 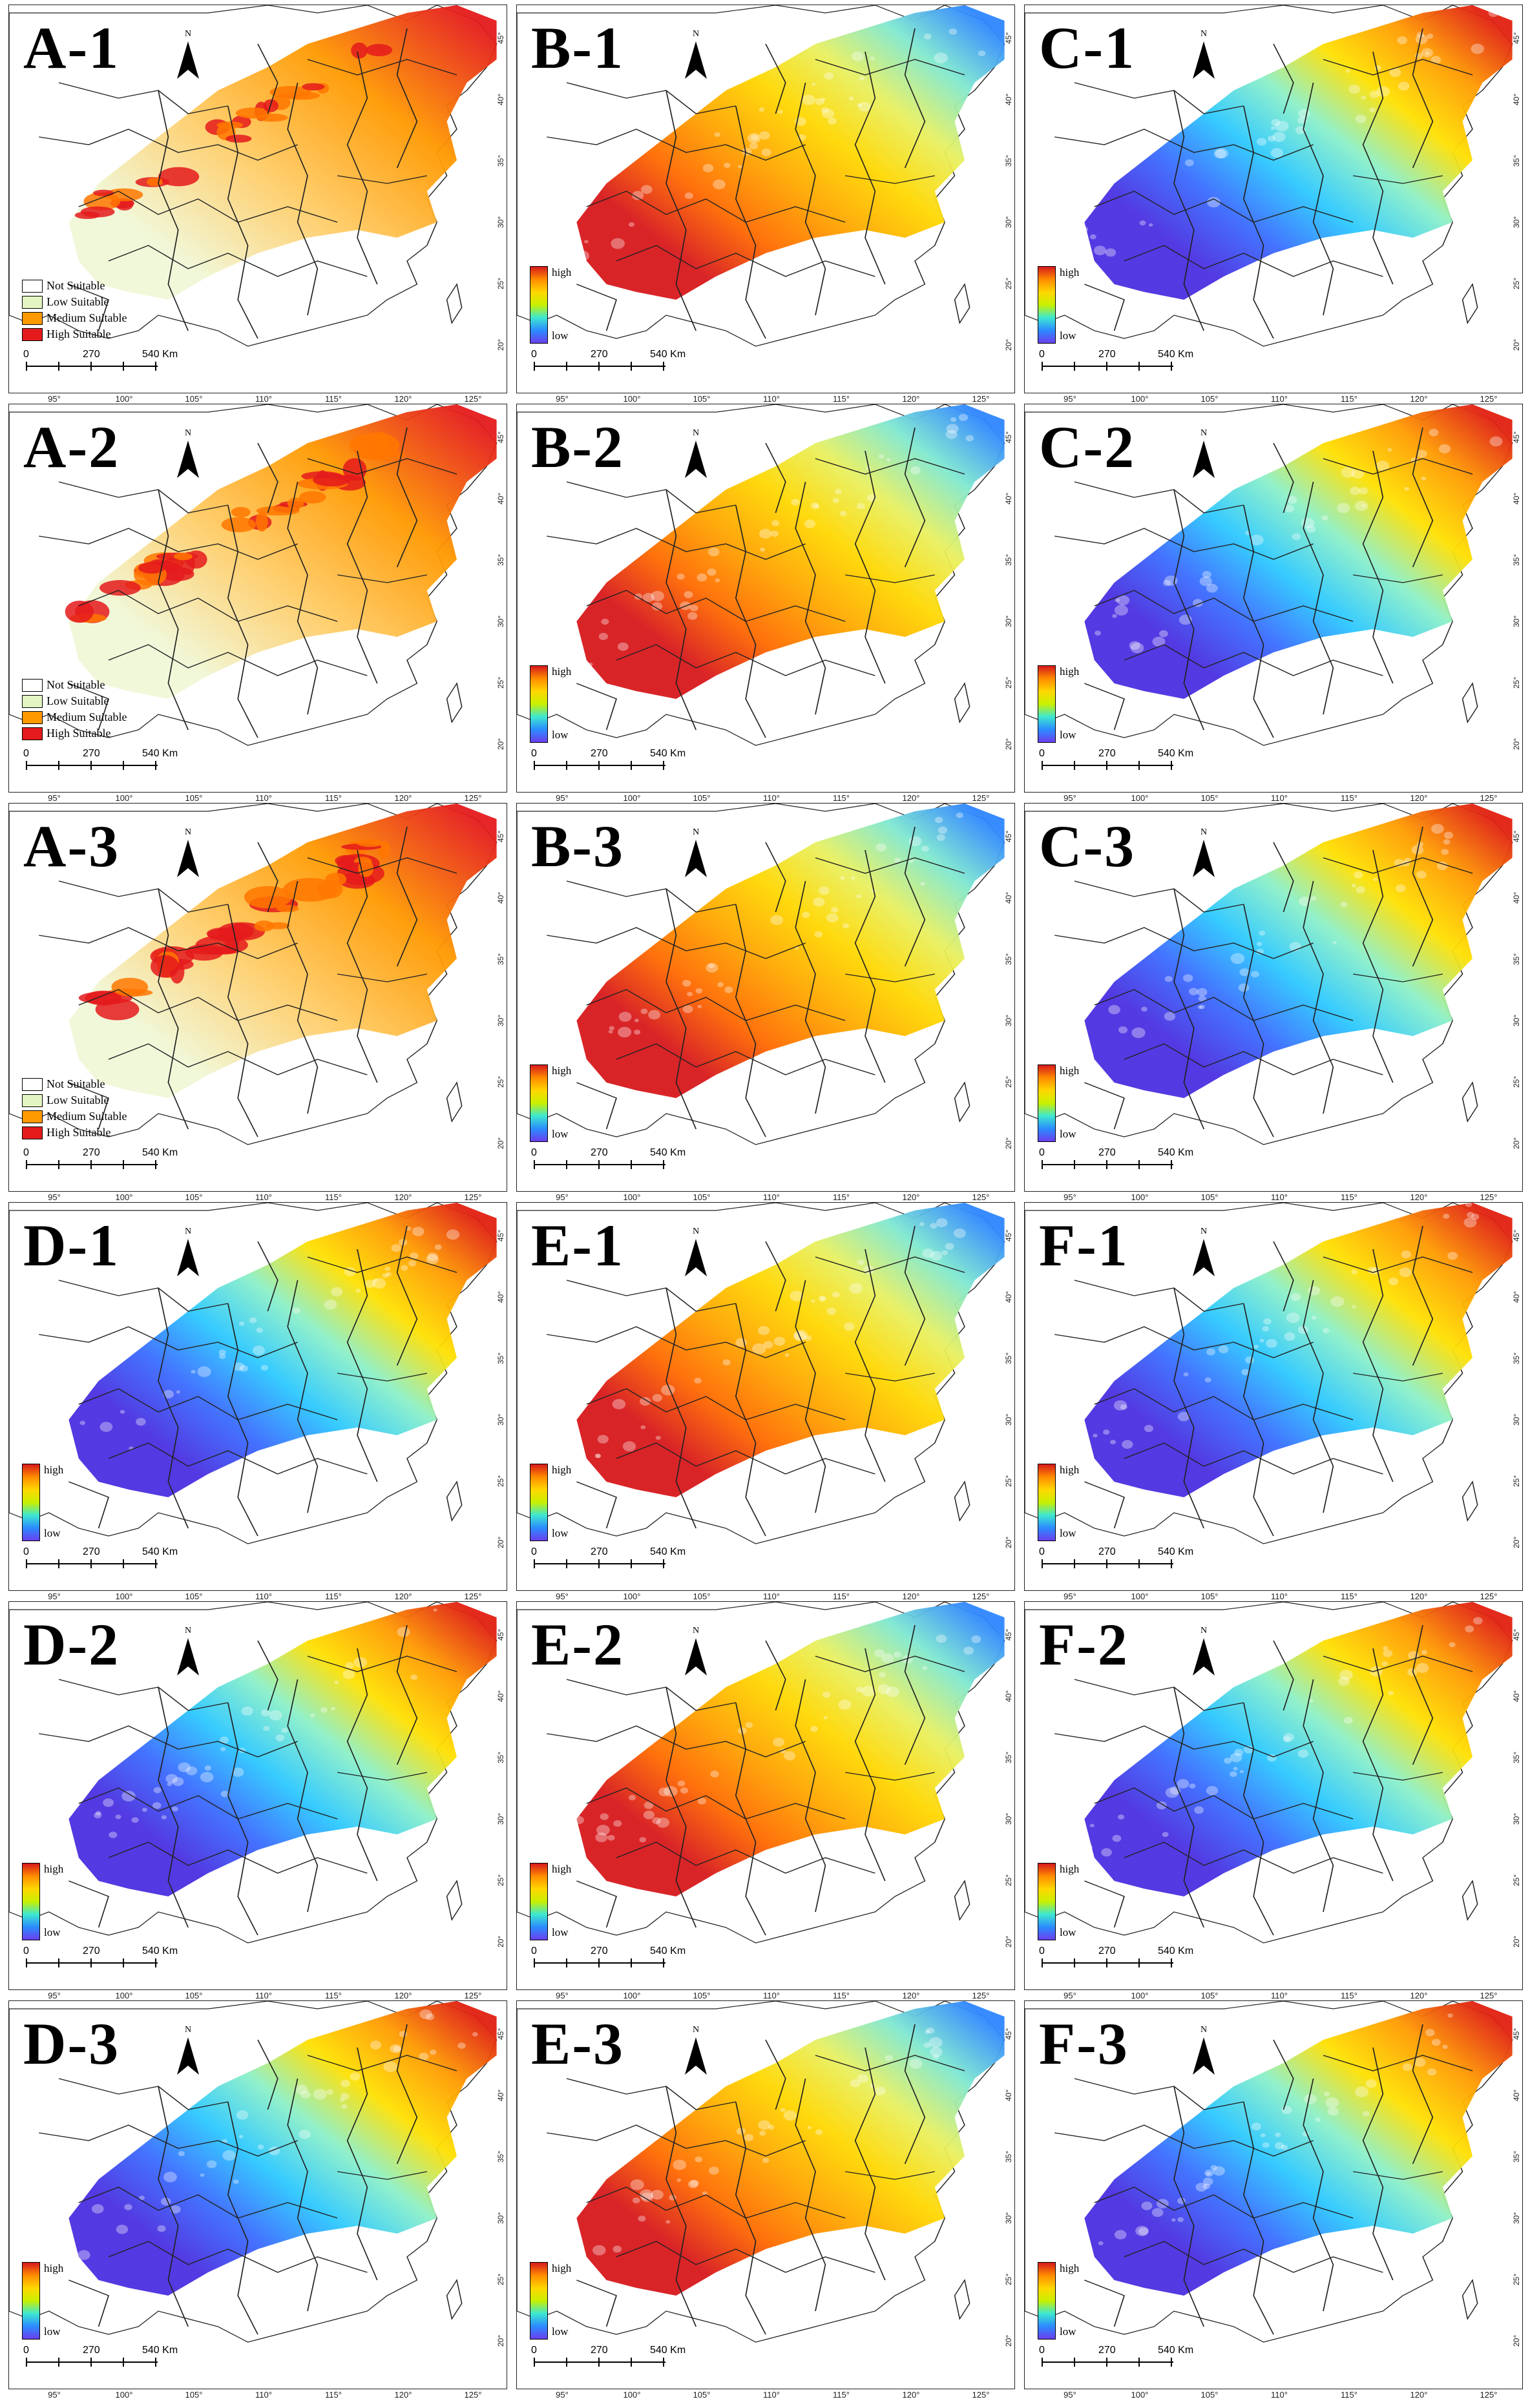 What do you see at coordinates (1279, 399) in the screenshot?
I see `longitude-label: 110°` at bounding box center [1279, 399].